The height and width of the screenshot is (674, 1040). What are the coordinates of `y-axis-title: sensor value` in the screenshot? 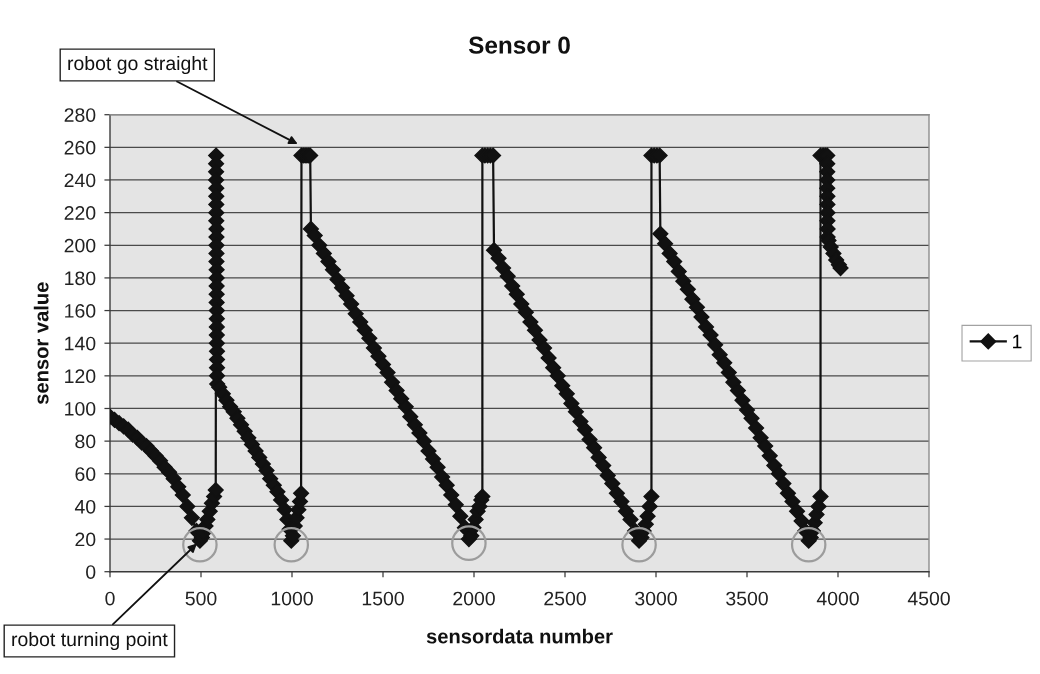 It's located at (41, 343).